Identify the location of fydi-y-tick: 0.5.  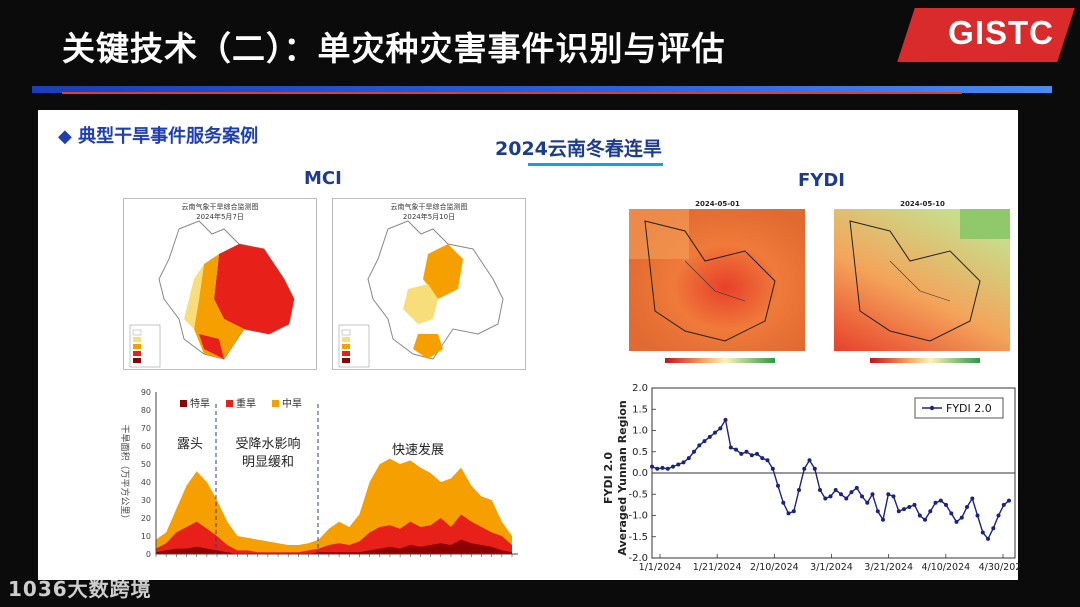
(640, 452).